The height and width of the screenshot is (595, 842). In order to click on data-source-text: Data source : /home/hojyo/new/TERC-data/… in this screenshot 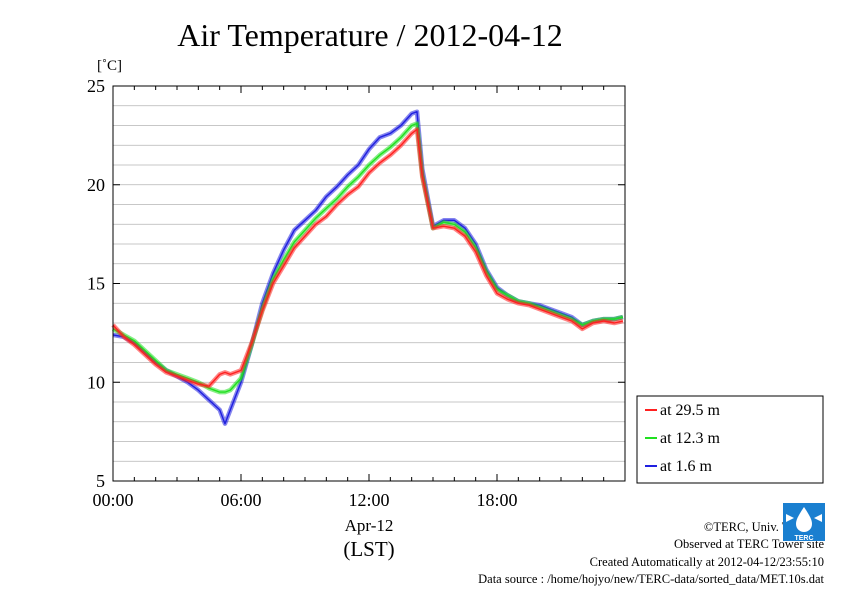, I will do `click(651, 579)`.